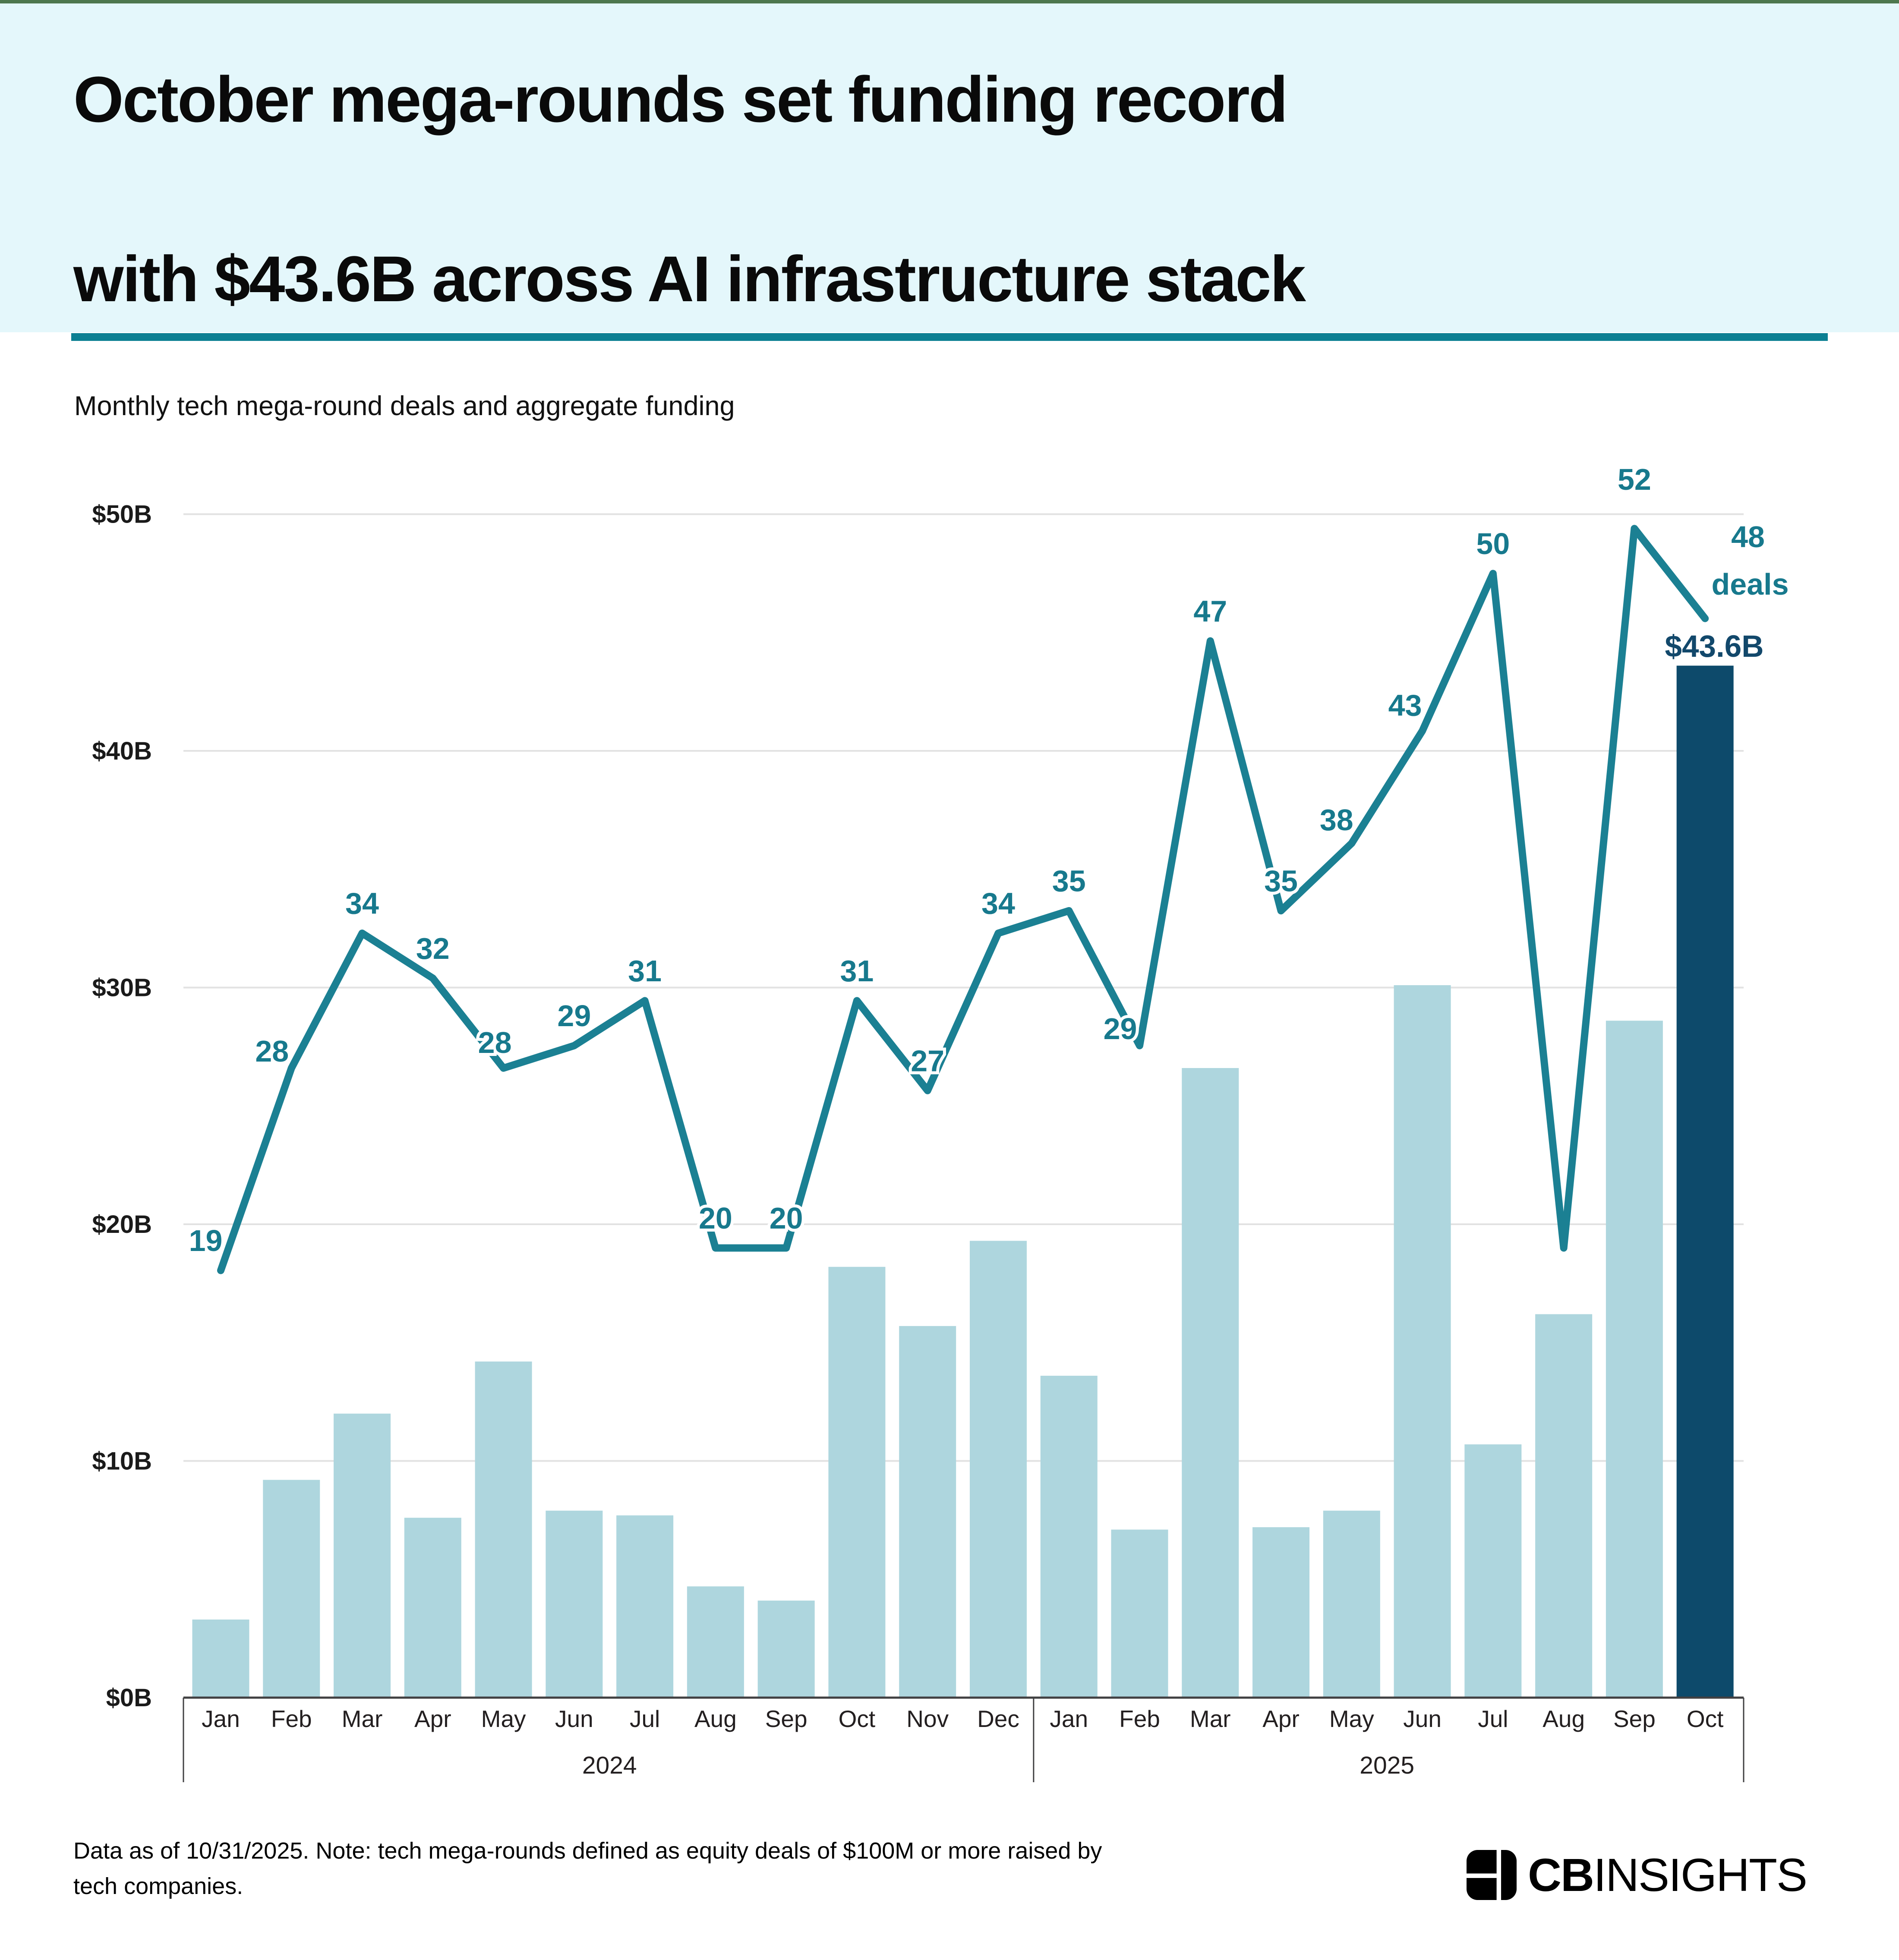 The height and width of the screenshot is (1960, 1899). Describe the element at coordinates (610, 1766) in the screenshot. I see `year-label: 2024` at that location.